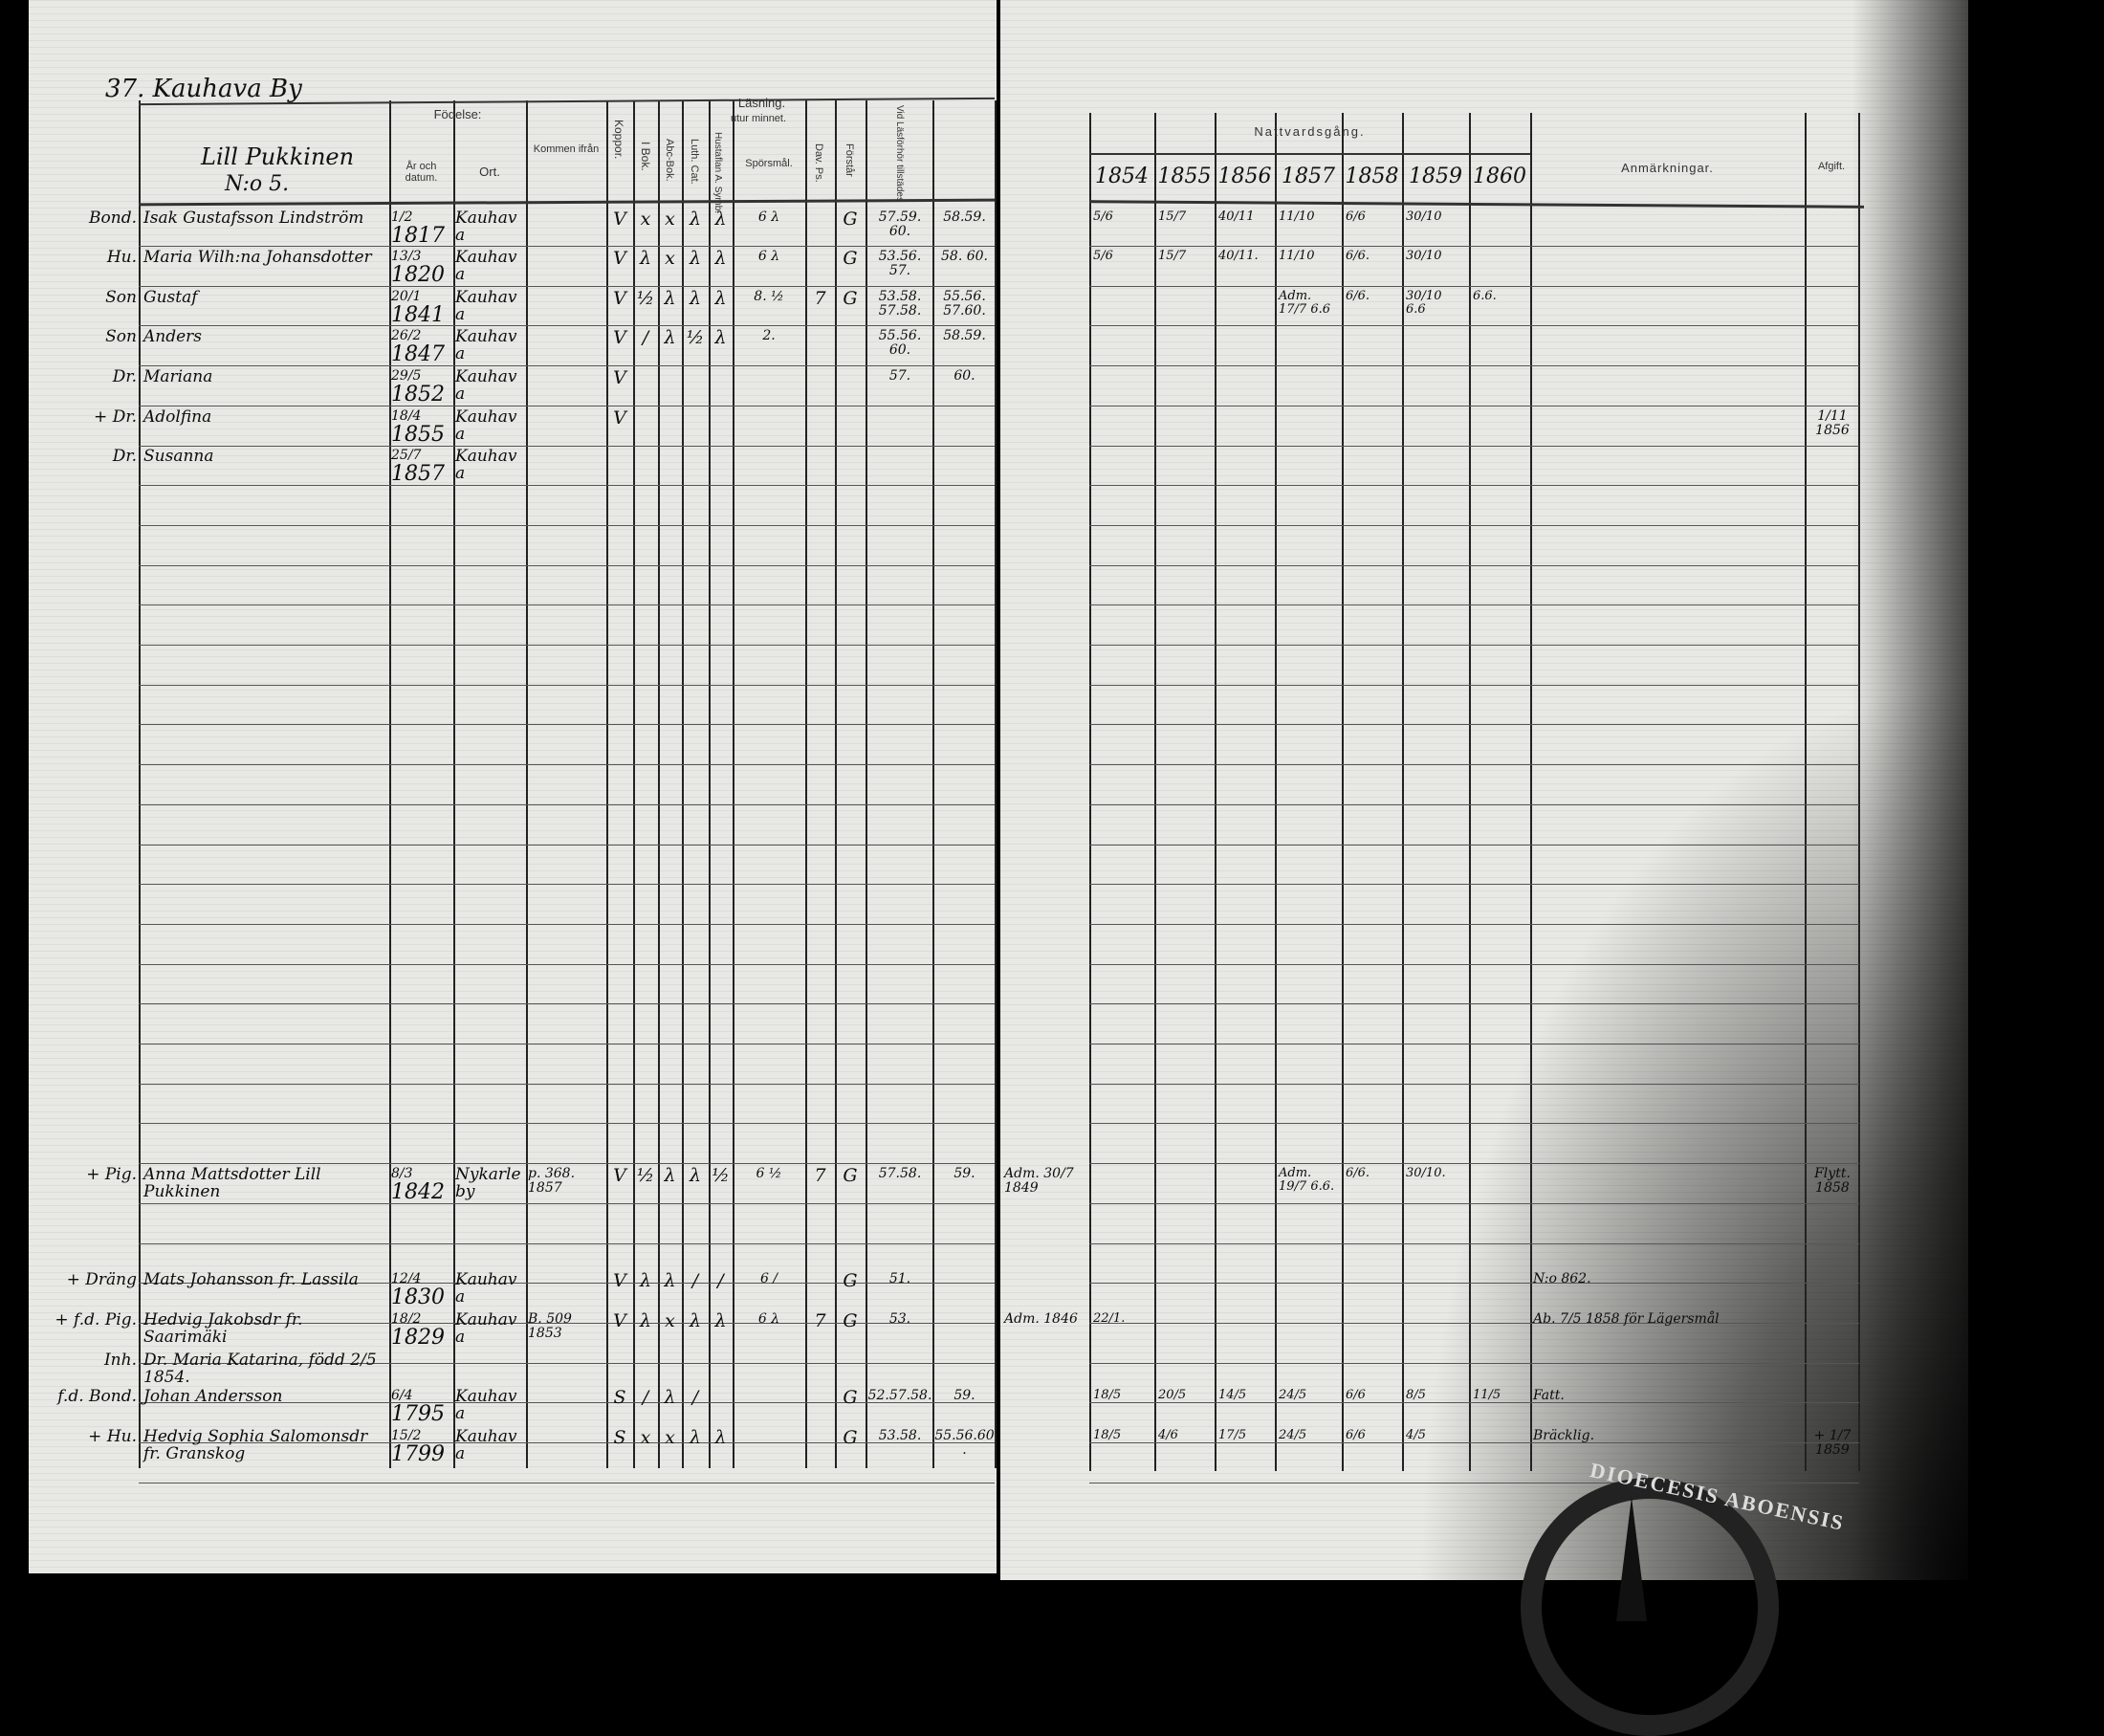 The height and width of the screenshot is (1736, 2104). What do you see at coordinates (173, 336) in the screenshot?
I see `entry-name: Anders` at bounding box center [173, 336].